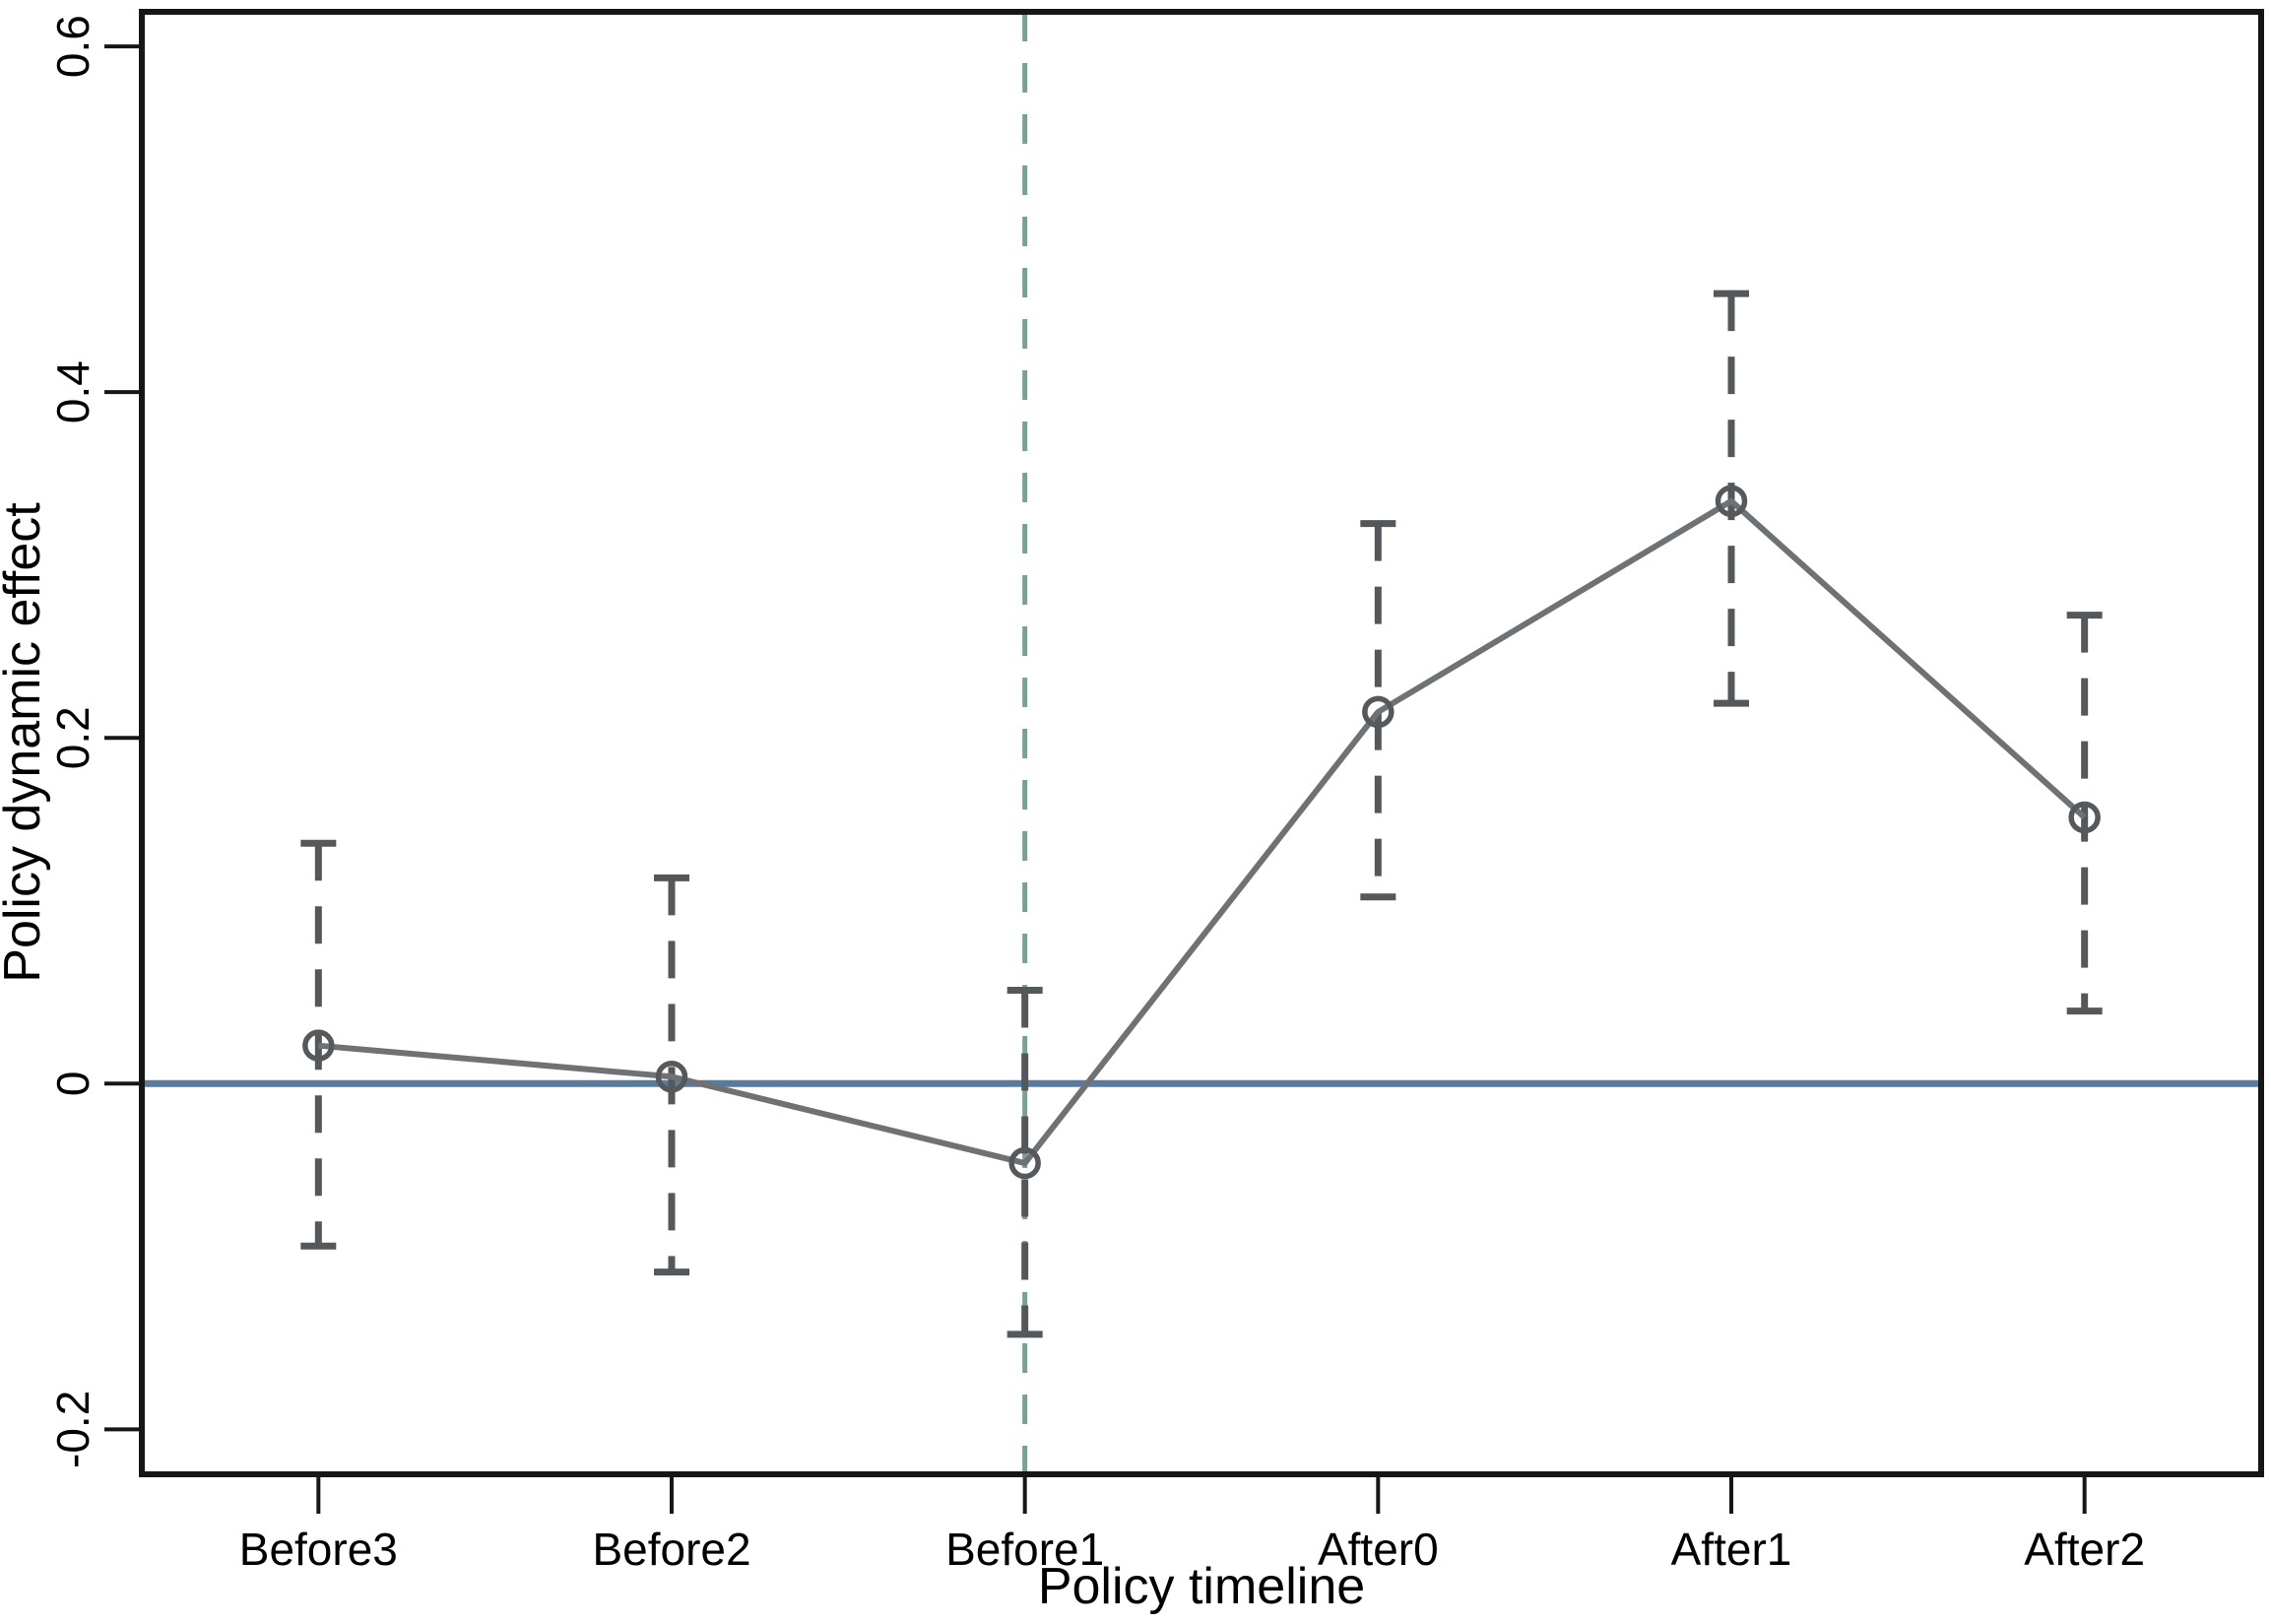 Image resolution: width=2271 pixels, height=1624 pixels. What do you see at coordinates (1201, 1587) in the screenshot?
I see `x-axis-title: Policy timeline` at bounding box center [1201, 1587].